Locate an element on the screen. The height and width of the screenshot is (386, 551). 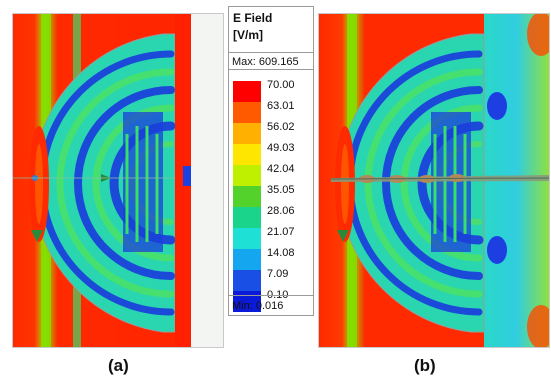
legend-tick-label: 56.02 is located at coordinates (281, 127).